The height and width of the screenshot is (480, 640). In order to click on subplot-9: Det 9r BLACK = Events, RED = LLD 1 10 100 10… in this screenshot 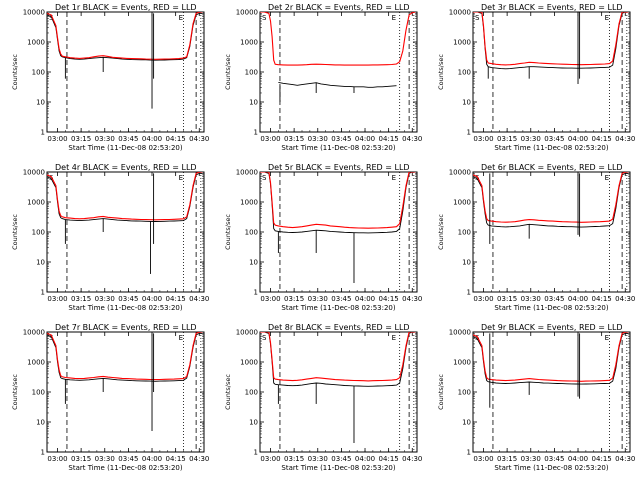, I will do `click(536, 397)`.